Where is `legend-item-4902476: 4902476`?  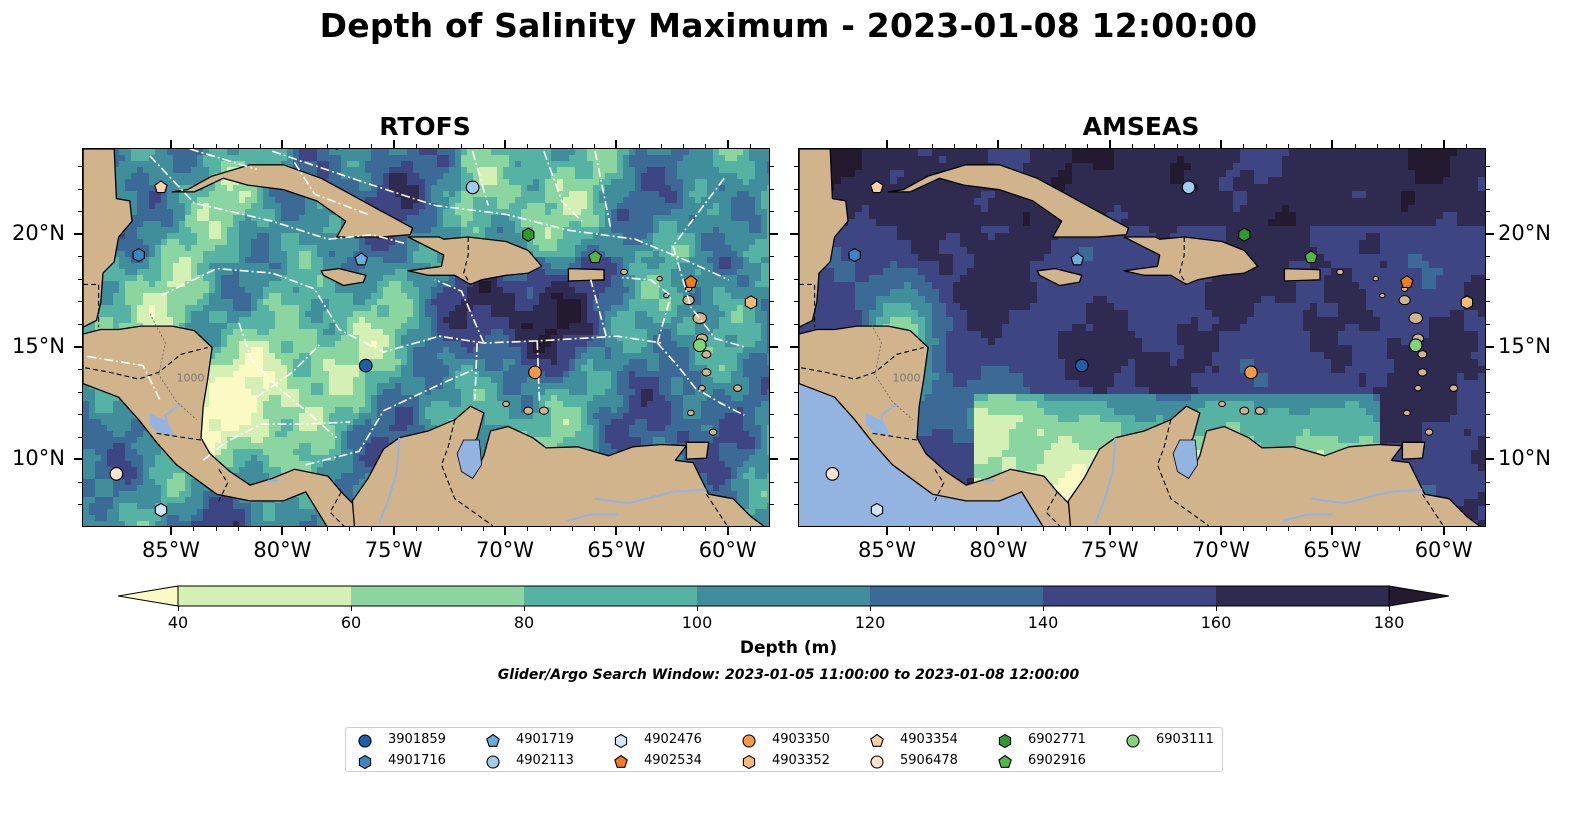
legend-item-4902476: 4902476 is located at coordinates (672, 740).